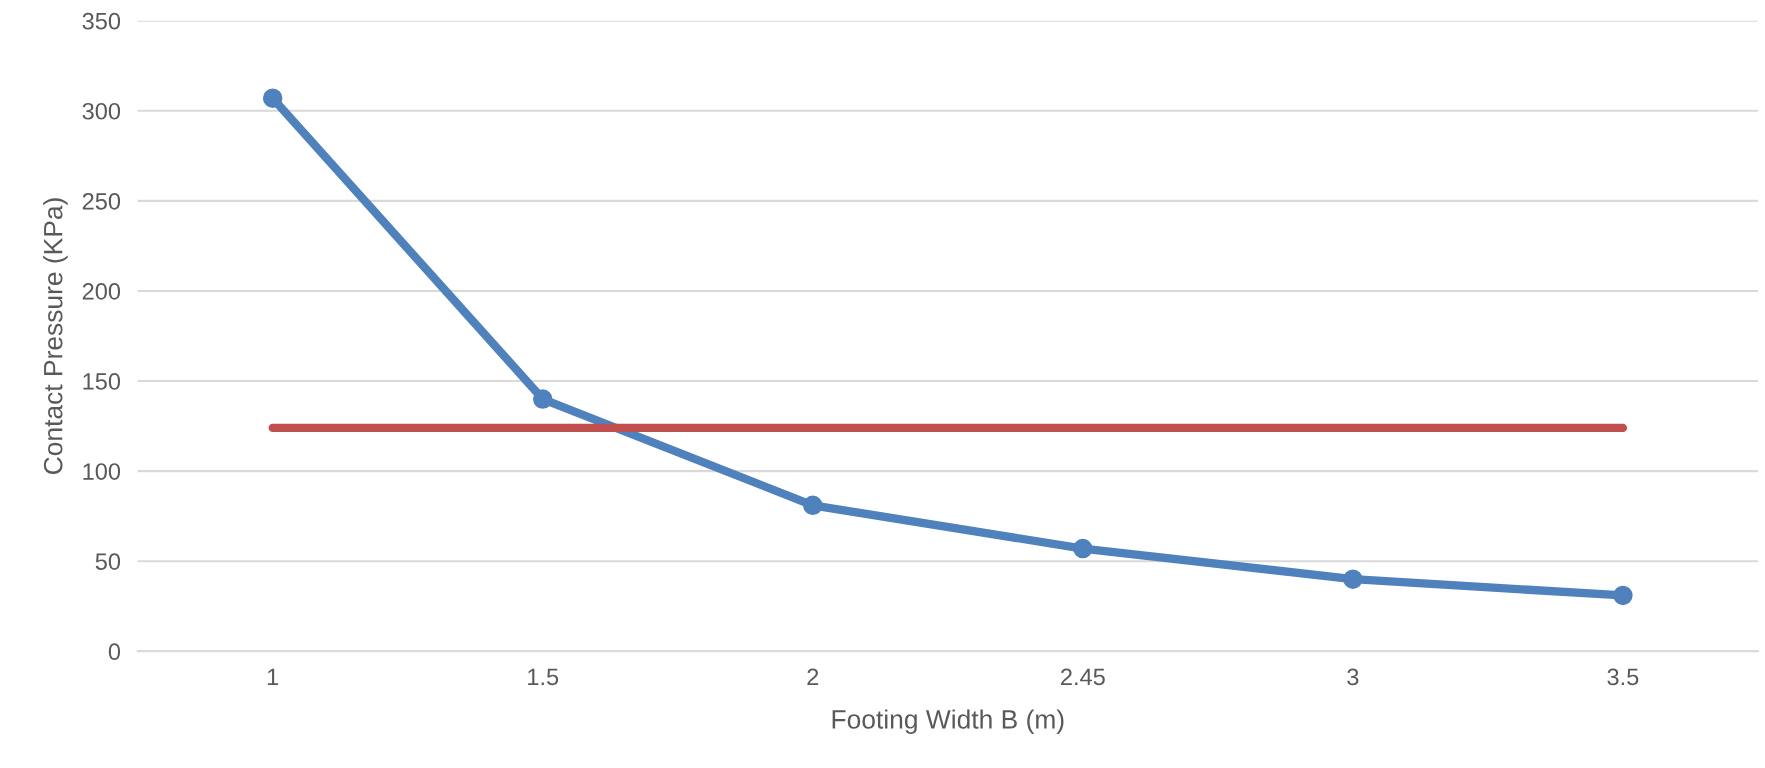 Image resolution: width=1765 pixels, height=768 pixels. What do you see at coordinates (101, 201) in the screenshot?
I see `y-tick-label: 250` at bounding box center [101, 201].